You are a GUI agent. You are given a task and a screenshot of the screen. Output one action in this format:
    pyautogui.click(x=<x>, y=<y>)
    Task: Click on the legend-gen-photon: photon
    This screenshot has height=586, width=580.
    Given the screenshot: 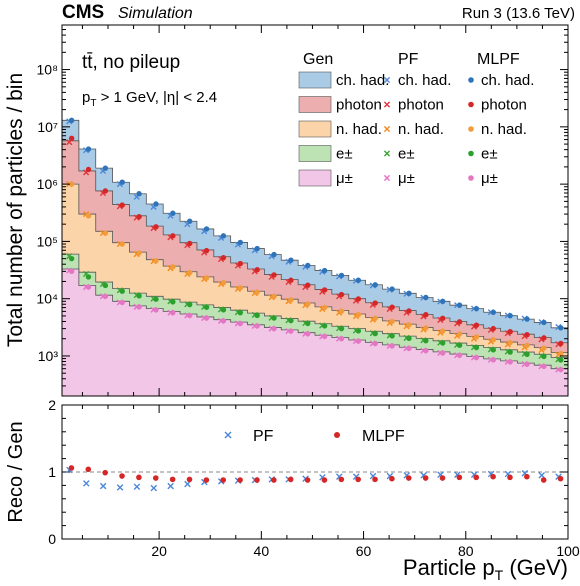 What is the action you would take?
    pyautogui.click(x=359, y=105)
    